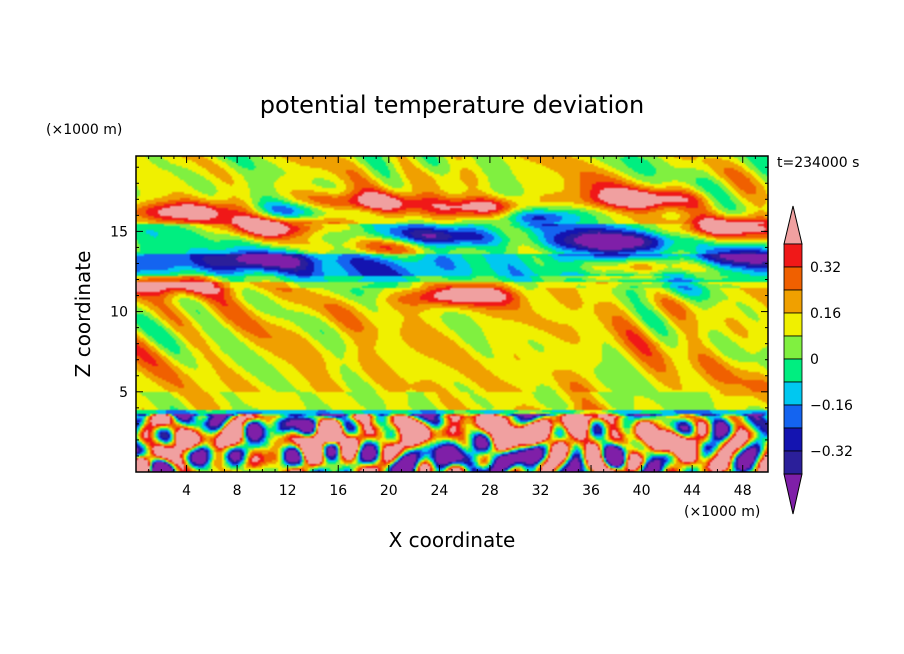  Describe the element at coordinates (722, 512) in the screenshot. I see `x-unit-label: (×1000 m)` at that location.